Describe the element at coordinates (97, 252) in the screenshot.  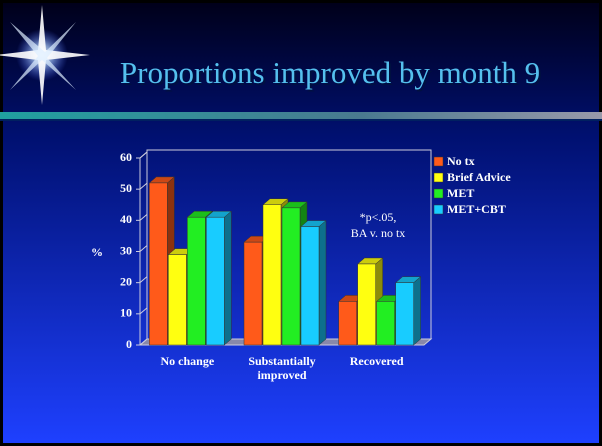
I see `y-axis-label: %` at that location.